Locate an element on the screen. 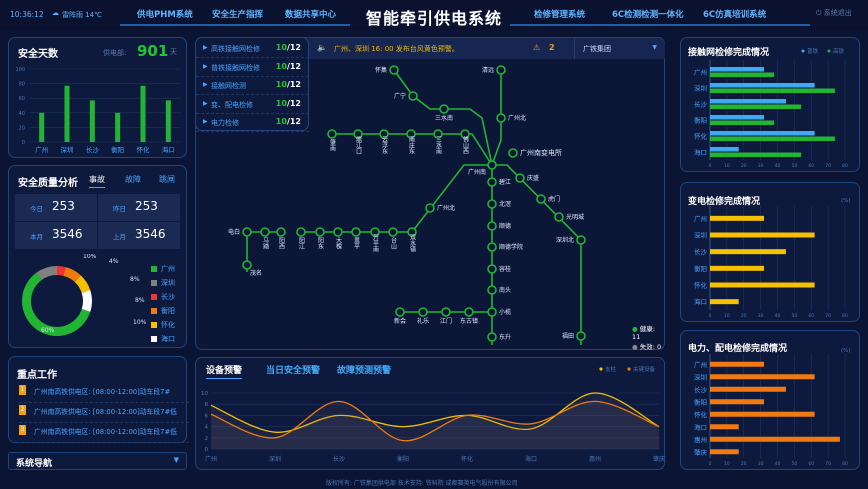 The height and width of the screenshot is (489, 868). work-item: 2 广州南高铁供电区: [08:00-12:00]动车段7#低 is located at coordinates (104, 413).